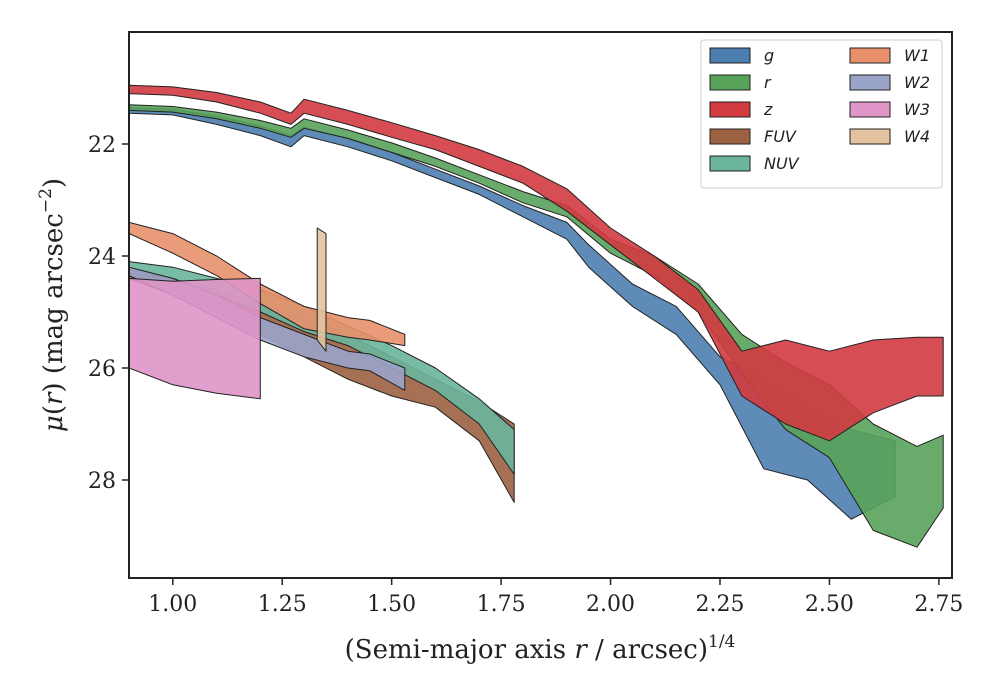  I want to click on x-tick-label: 1.25, so click(282, 604).